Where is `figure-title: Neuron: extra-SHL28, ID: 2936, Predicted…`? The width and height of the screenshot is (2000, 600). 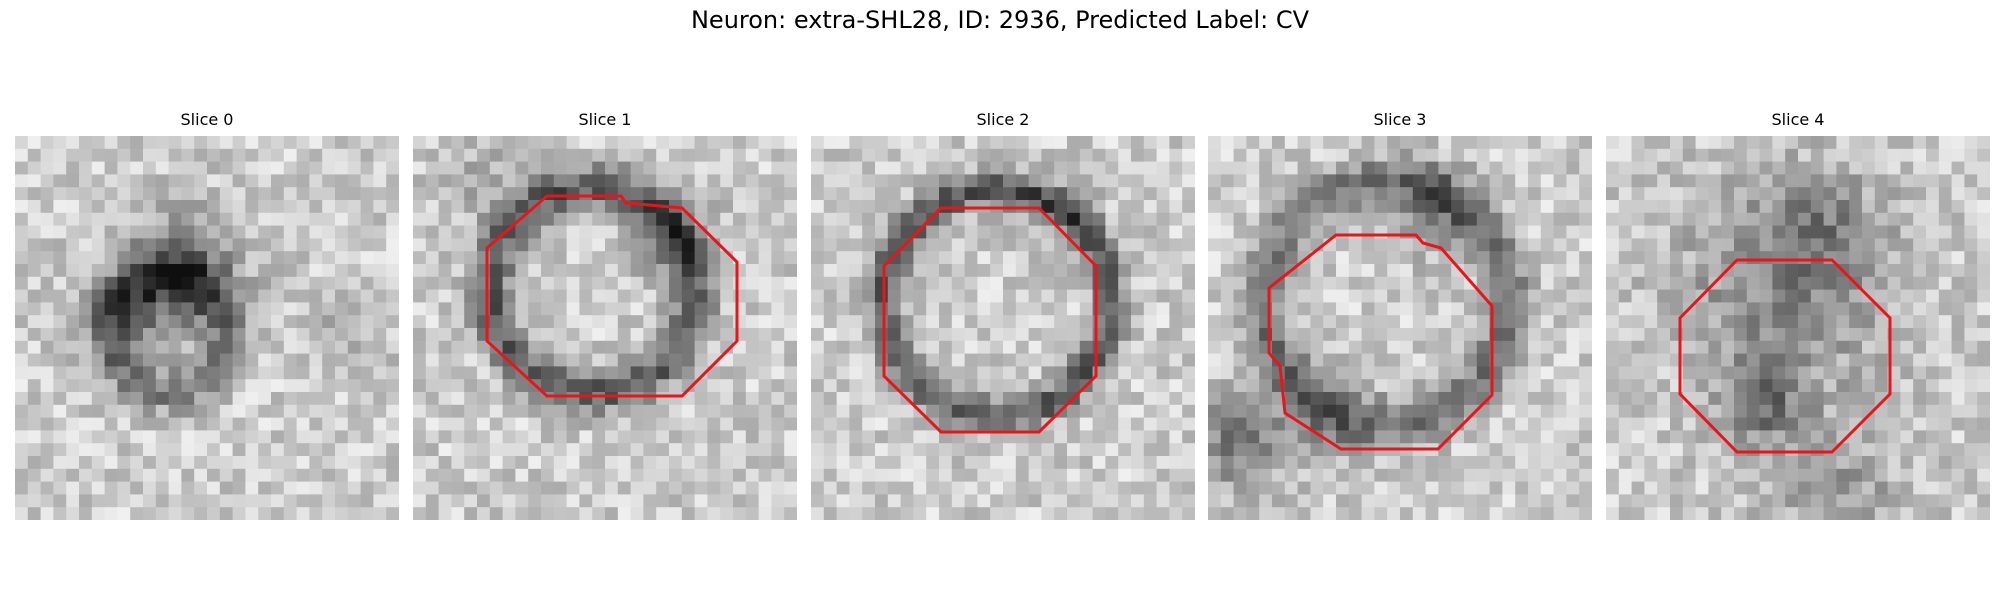
figure-title: Neuron: extra-SHL28, ID: 2936, Predicted… is located at coordinates (1000, 20).